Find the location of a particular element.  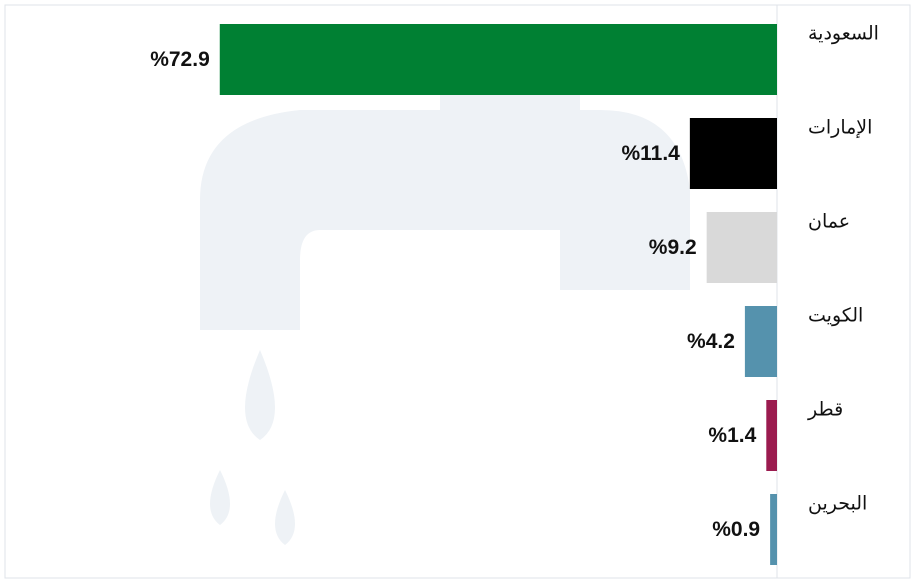

value-label: %1.4 is located at coordinates (732, 435).